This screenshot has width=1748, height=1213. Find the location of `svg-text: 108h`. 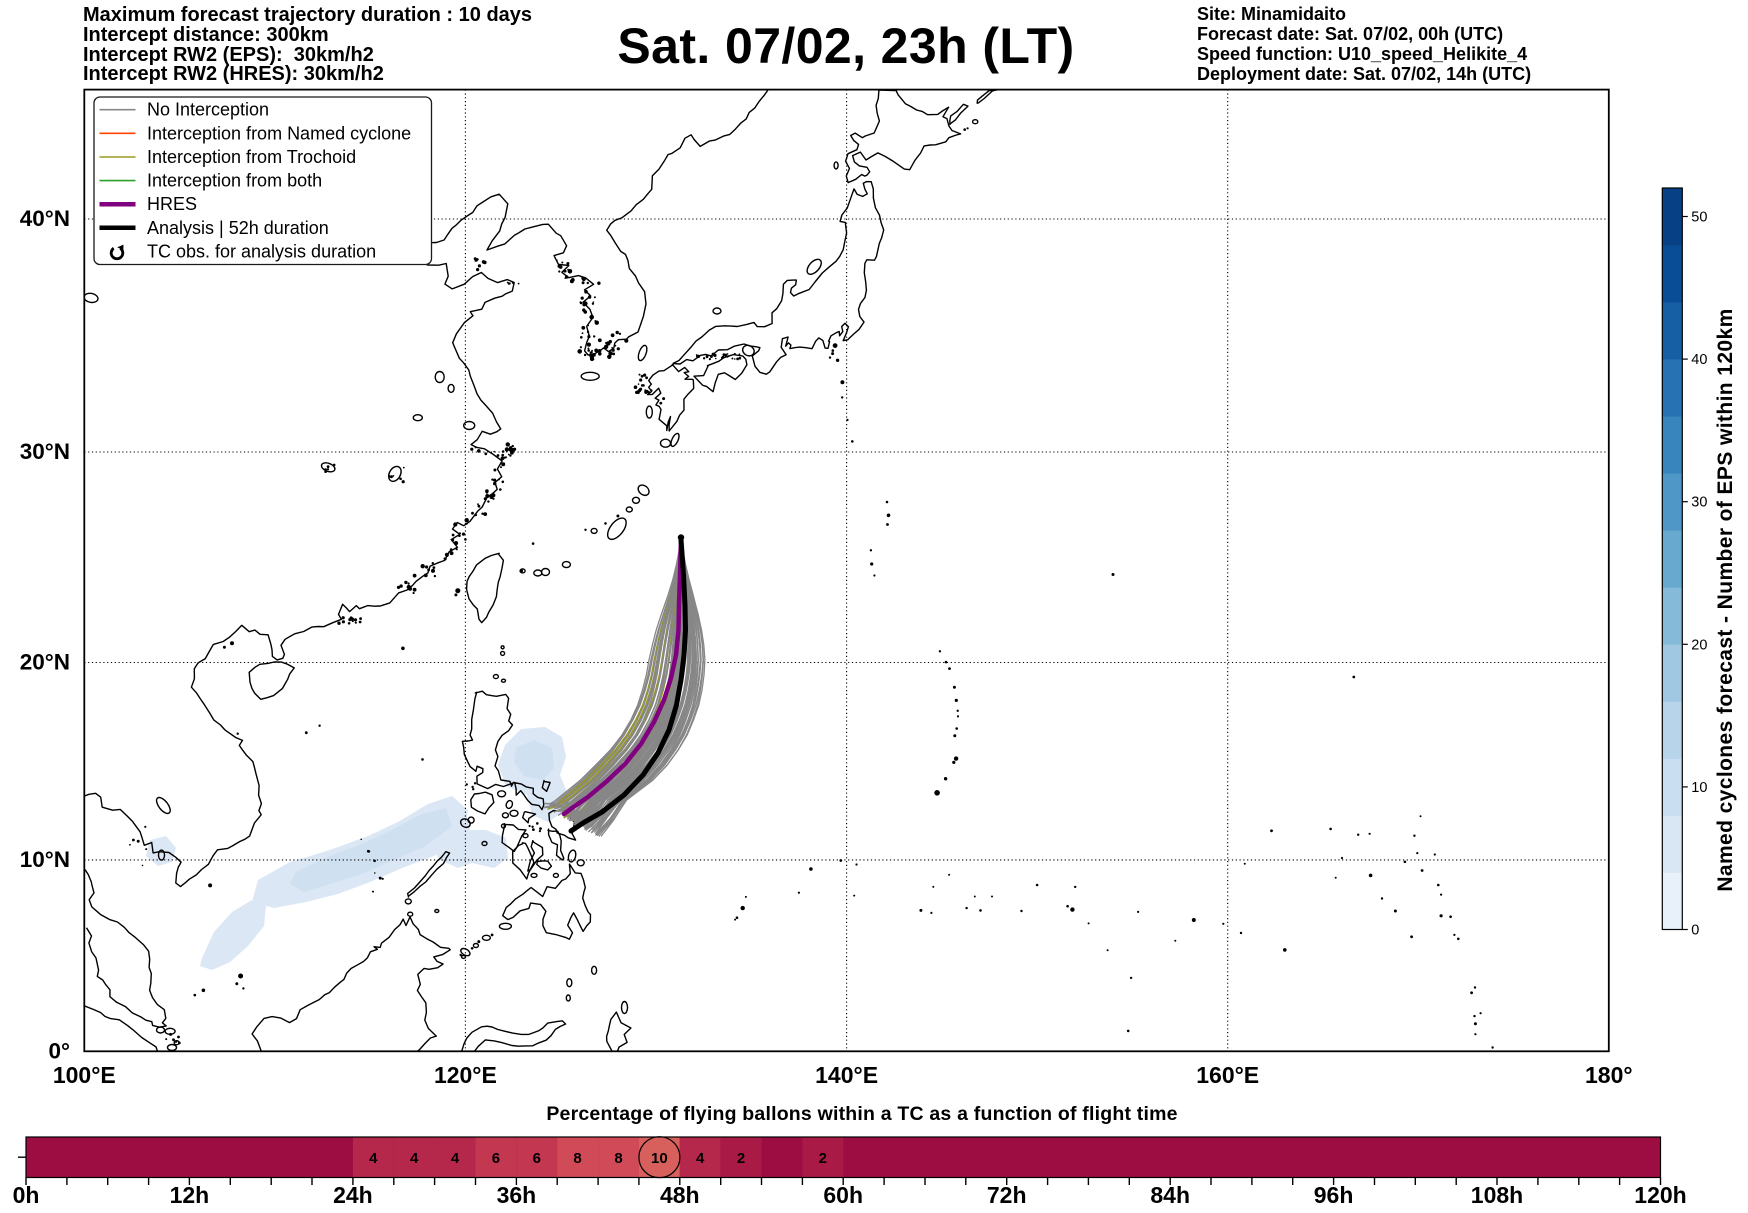

svg-text: 108h is located at coordinates (1497, 1195).